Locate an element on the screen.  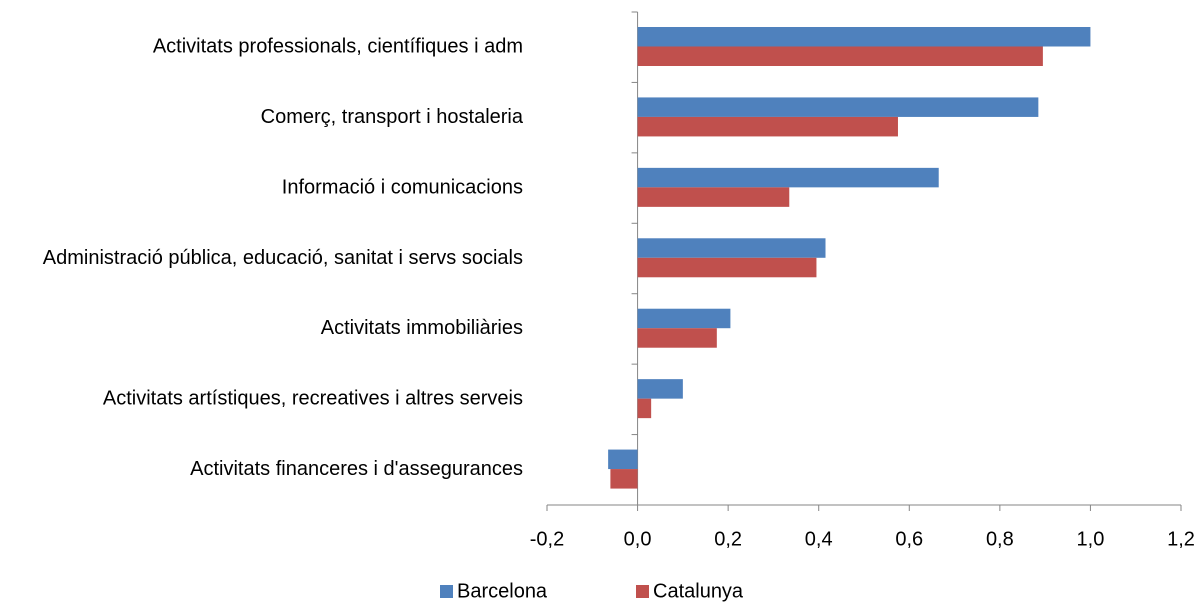
x-tick-label: 0,4 is located at coordinates (819, 539).